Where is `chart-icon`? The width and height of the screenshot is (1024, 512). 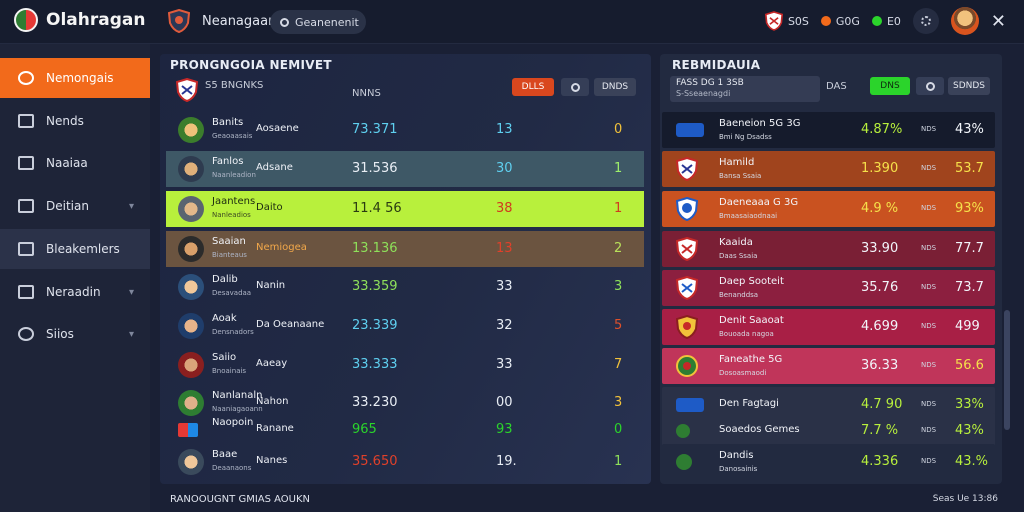
chart-icon is located at coordinates (26, 292).